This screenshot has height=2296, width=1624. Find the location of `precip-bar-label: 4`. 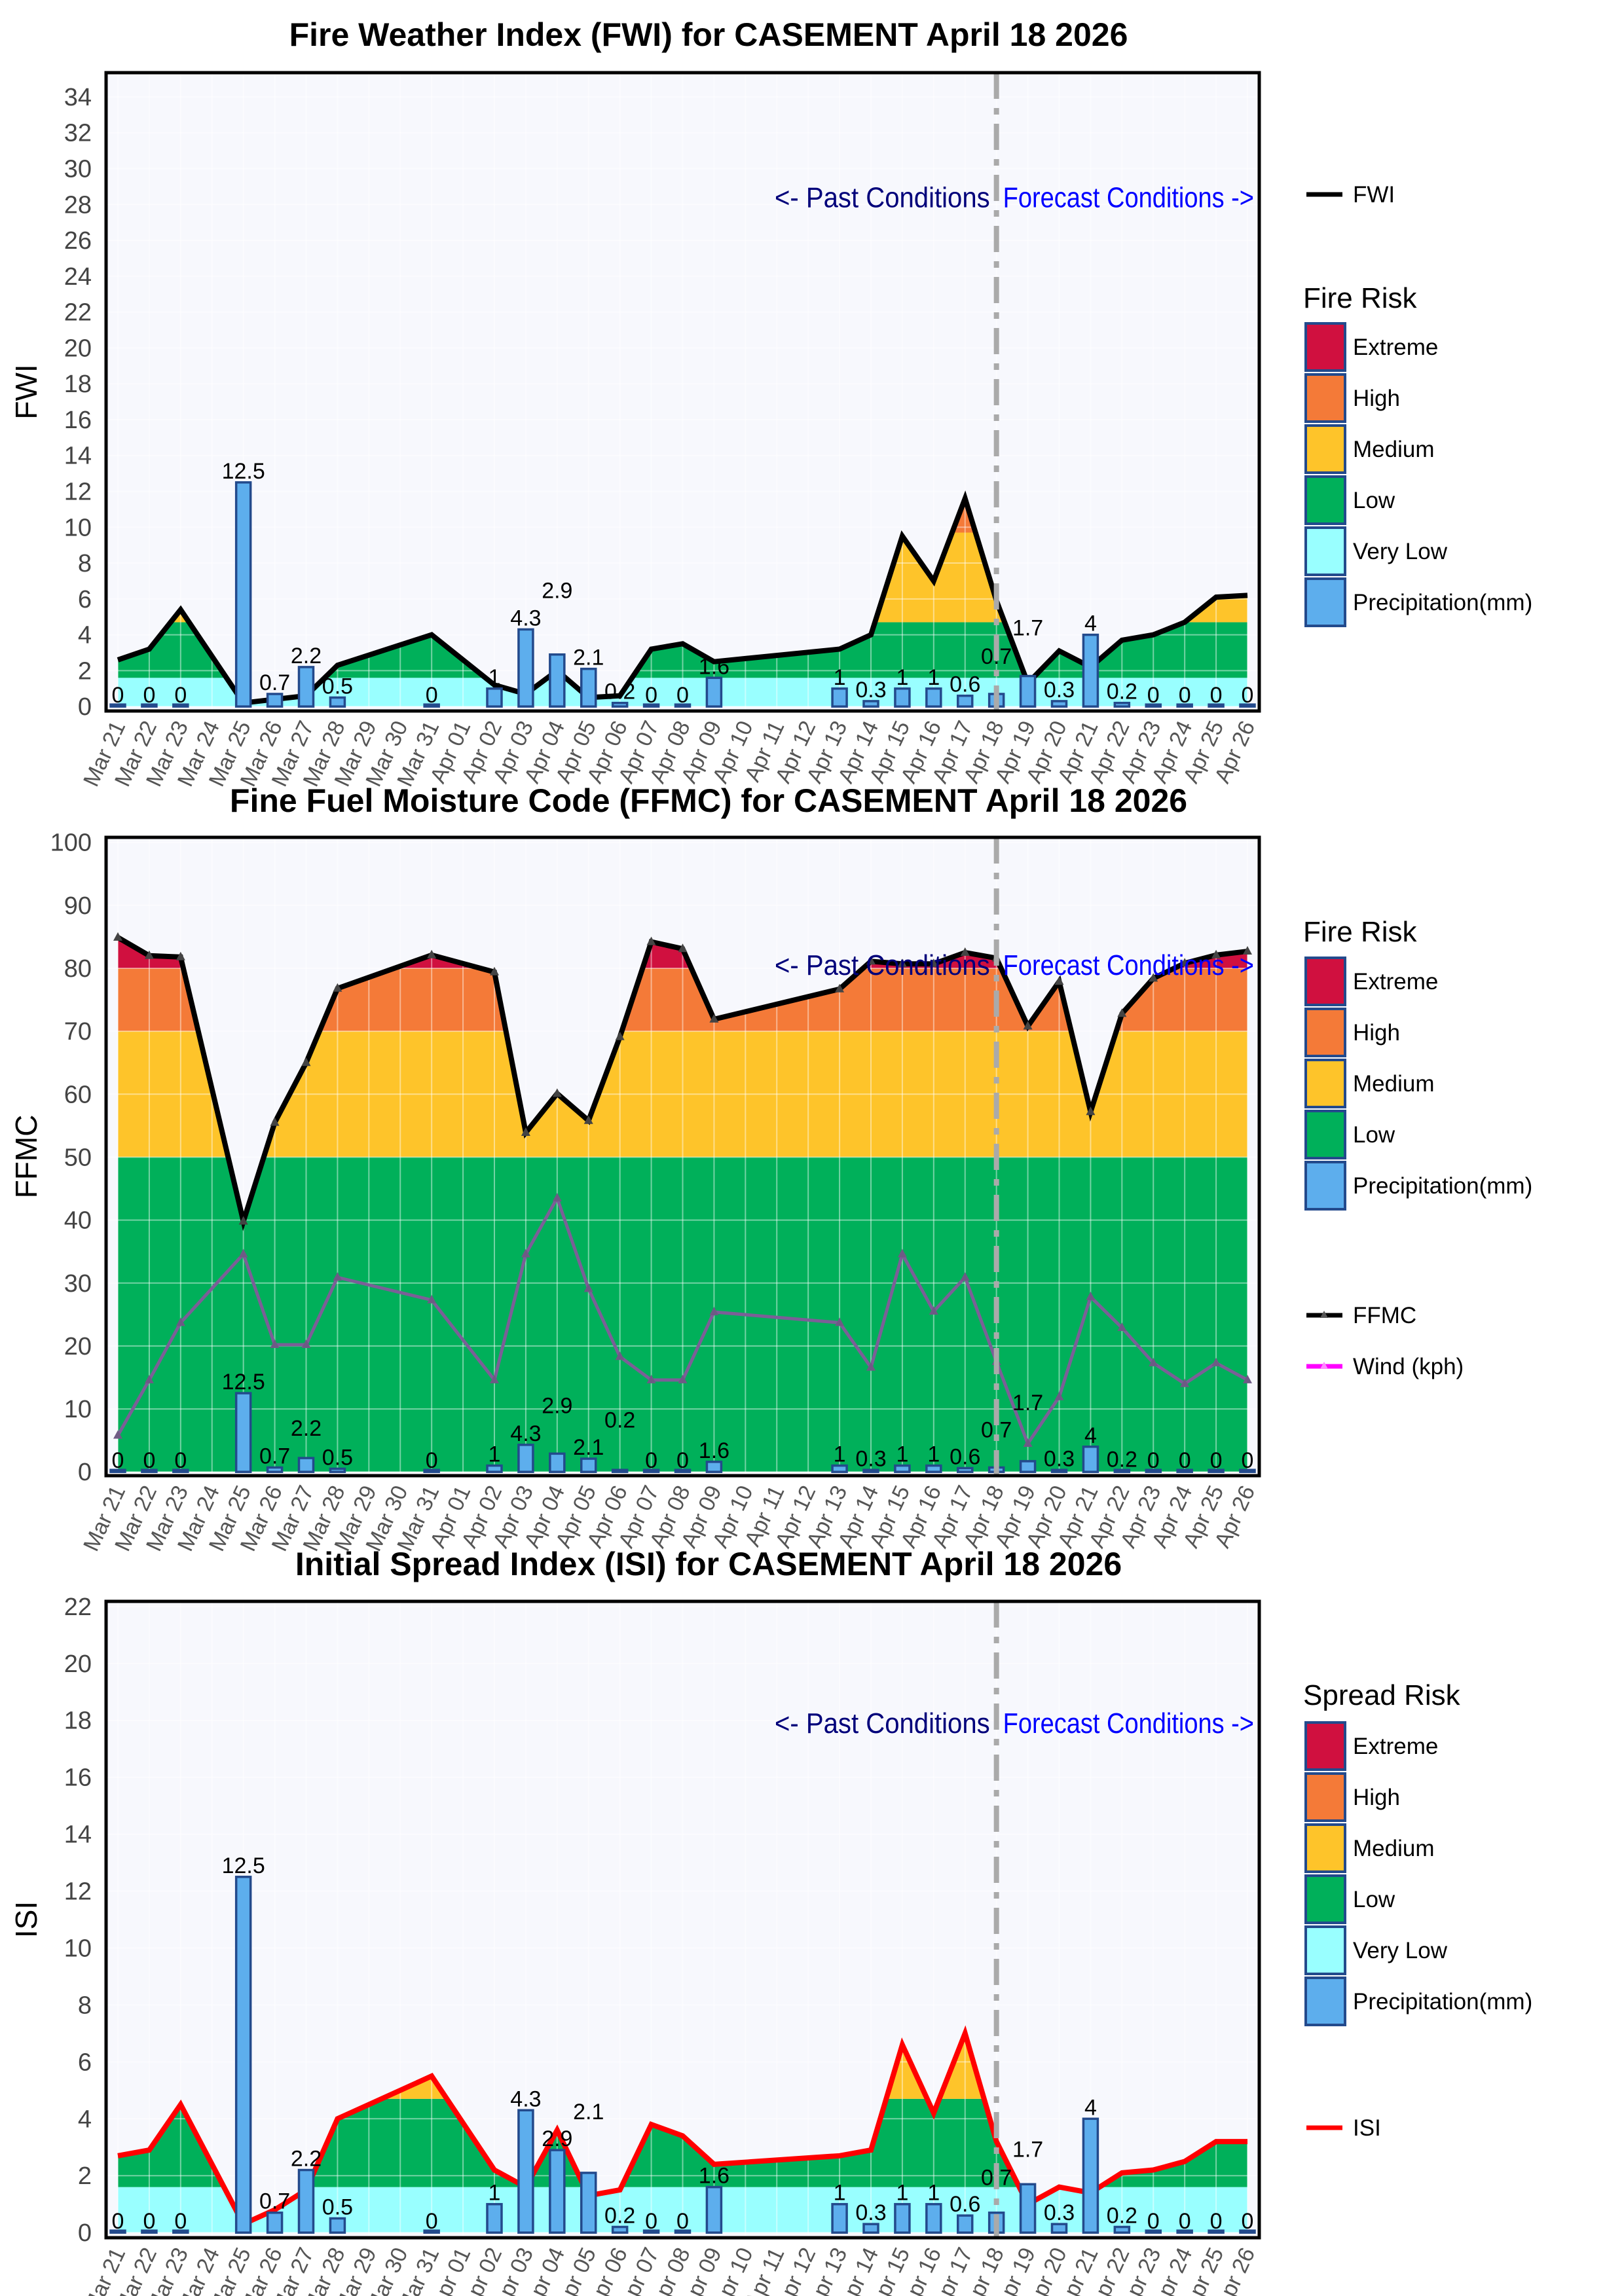

precip-bar-label: 4 is located at coordinates (1090, 2107).